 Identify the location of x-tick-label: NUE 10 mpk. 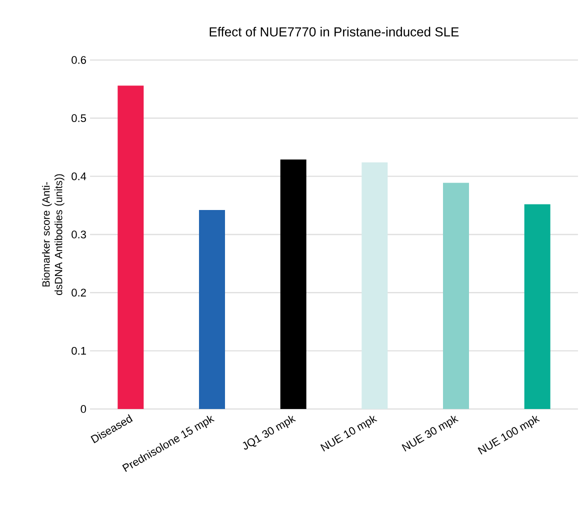
(349, 434).